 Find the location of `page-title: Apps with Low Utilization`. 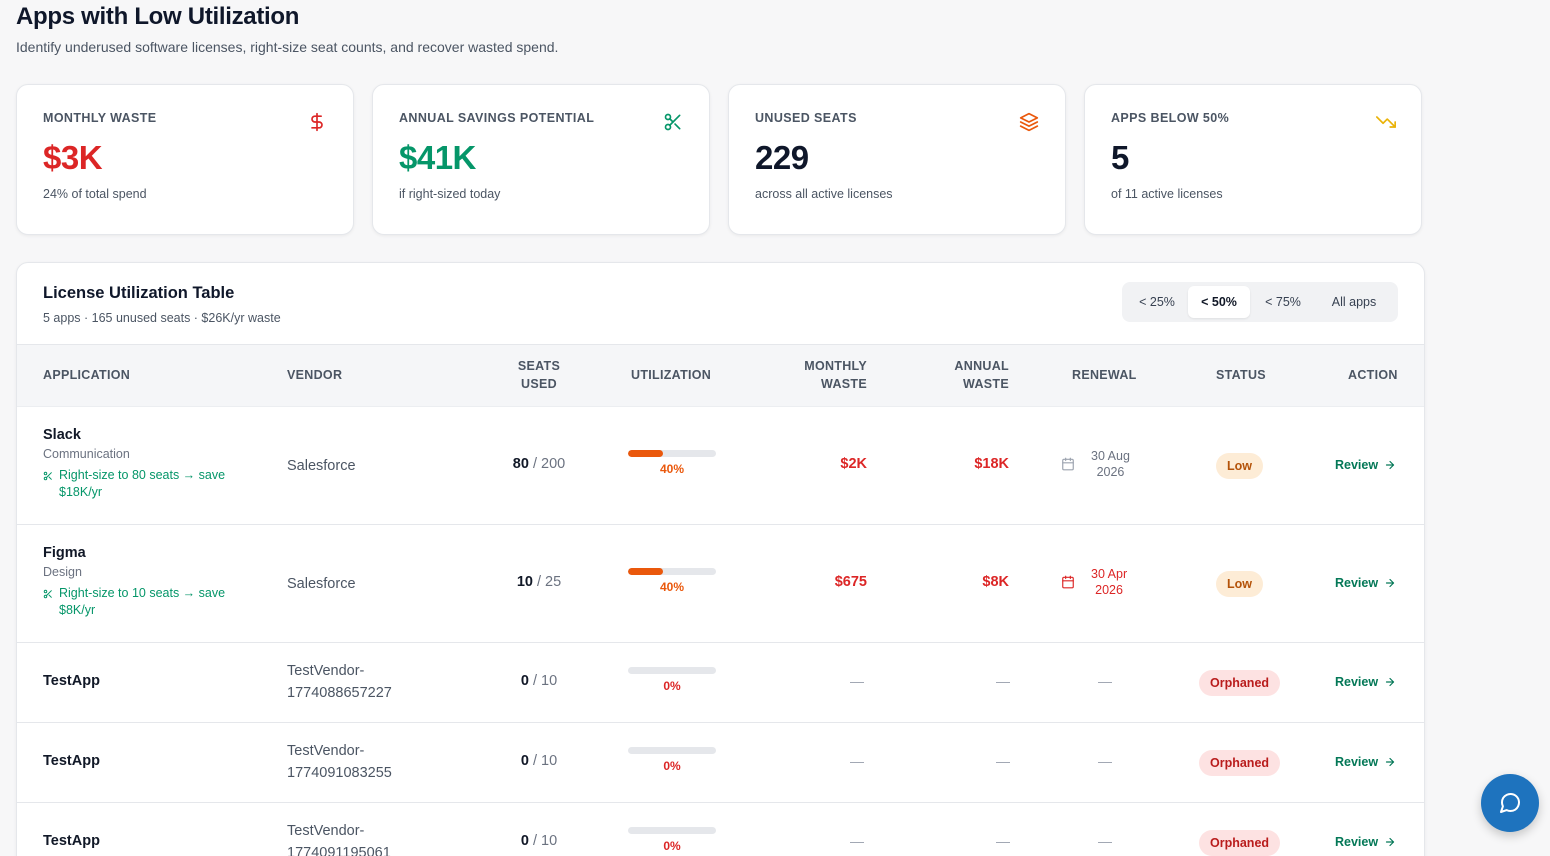

page-title: Apps with Low Utilization is located at coordinates (158, 16).